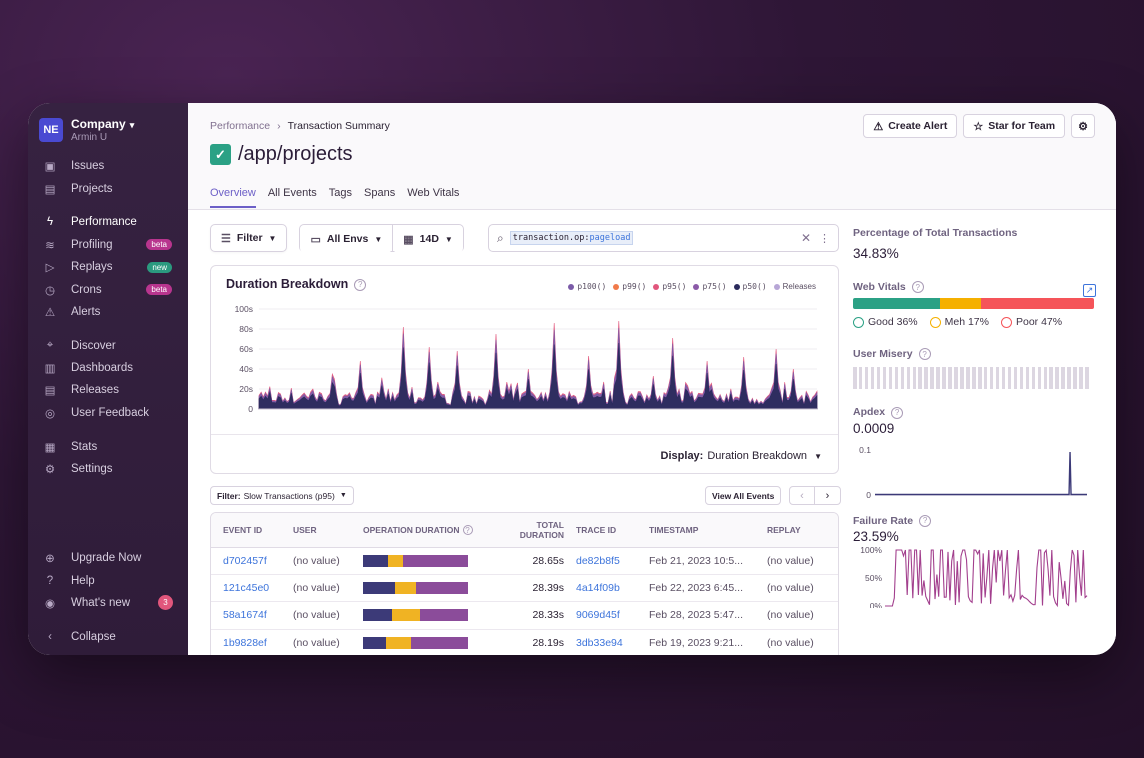 Image resolution: width=1144 pixels, height=758 pixels. What do you see at coordinates (380, 193) in the screenshot?
I see `tab-spans: Spans` at bounding box center [380, 193].